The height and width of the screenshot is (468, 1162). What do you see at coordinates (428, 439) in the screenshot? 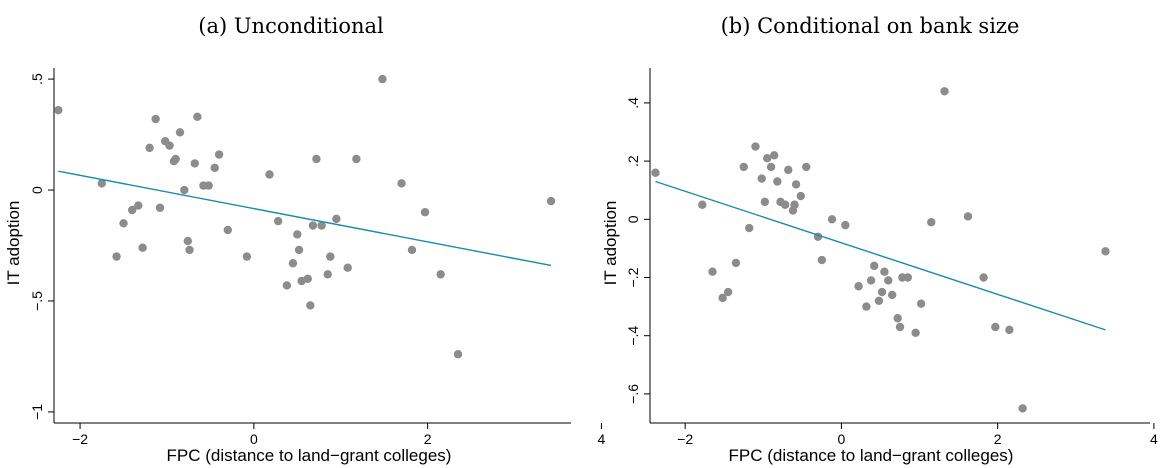
I see `panel-a-x-tick-label: 2` at bounding box center [428, 439].